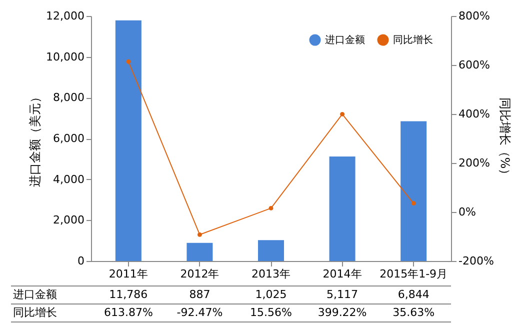  What do you see at coordinates (65, 16) in the screenshot?
I see `y-tick-label: 12,000` at bounding box center [65, 16].